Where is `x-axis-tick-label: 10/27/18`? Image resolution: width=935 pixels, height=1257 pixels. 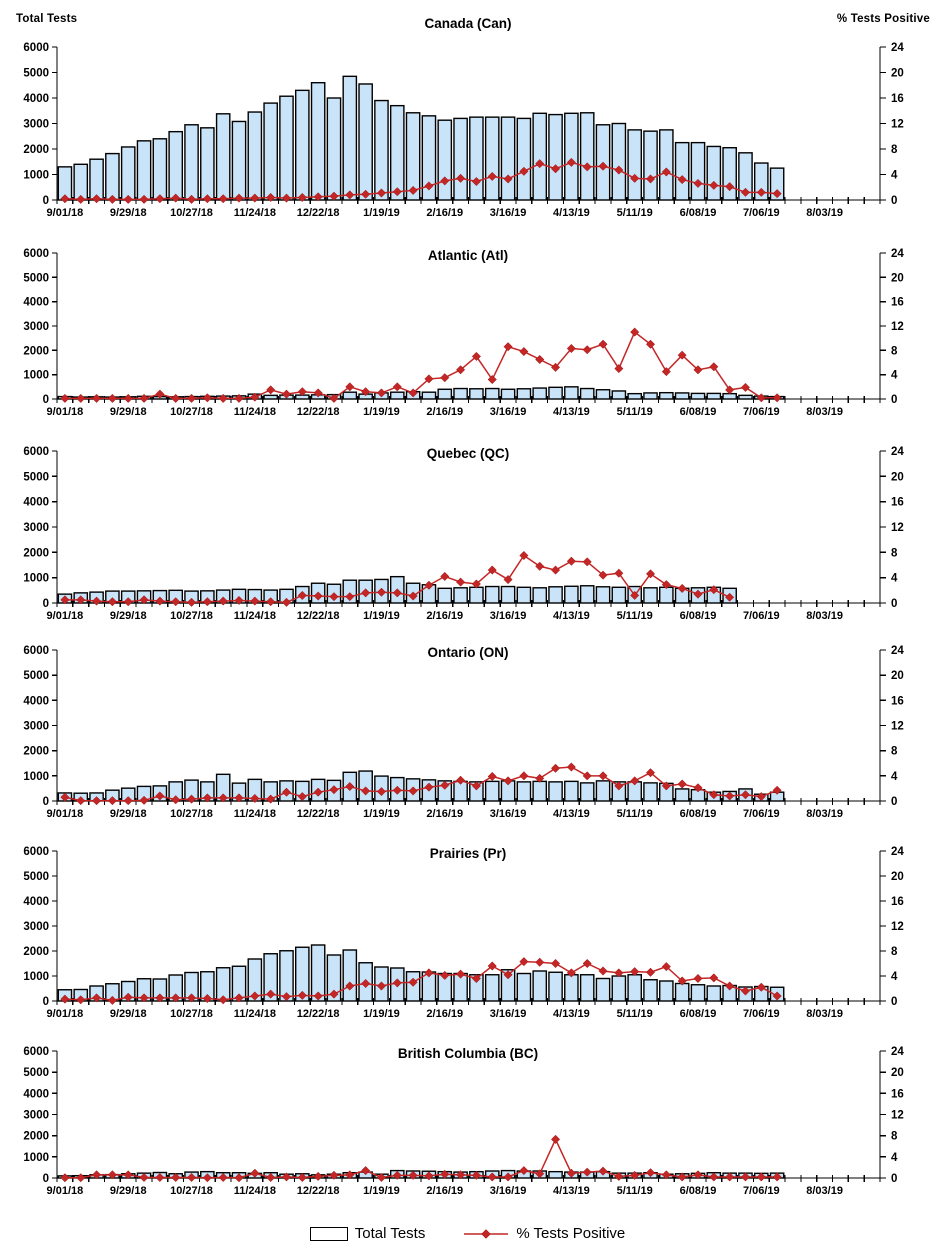 x-axis-tick-label: 10/27/18 is located at coordinates (191, 1014).